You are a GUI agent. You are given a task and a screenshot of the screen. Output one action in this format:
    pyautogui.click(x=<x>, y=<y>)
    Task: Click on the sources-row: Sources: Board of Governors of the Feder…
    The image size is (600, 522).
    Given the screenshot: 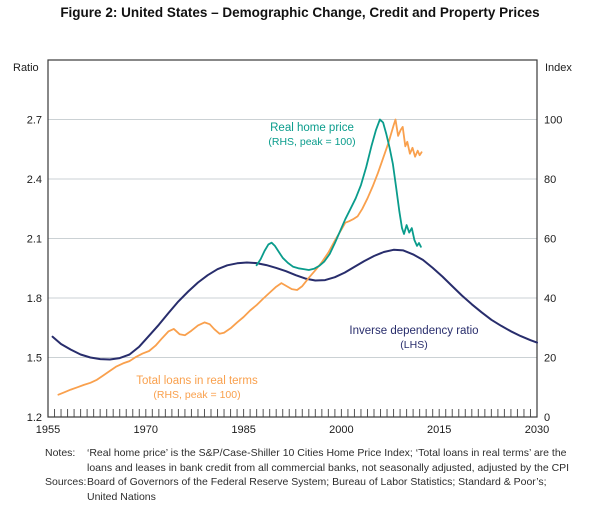 What is the action you would take?
    pyautogui.click(x=312, y=489)
    